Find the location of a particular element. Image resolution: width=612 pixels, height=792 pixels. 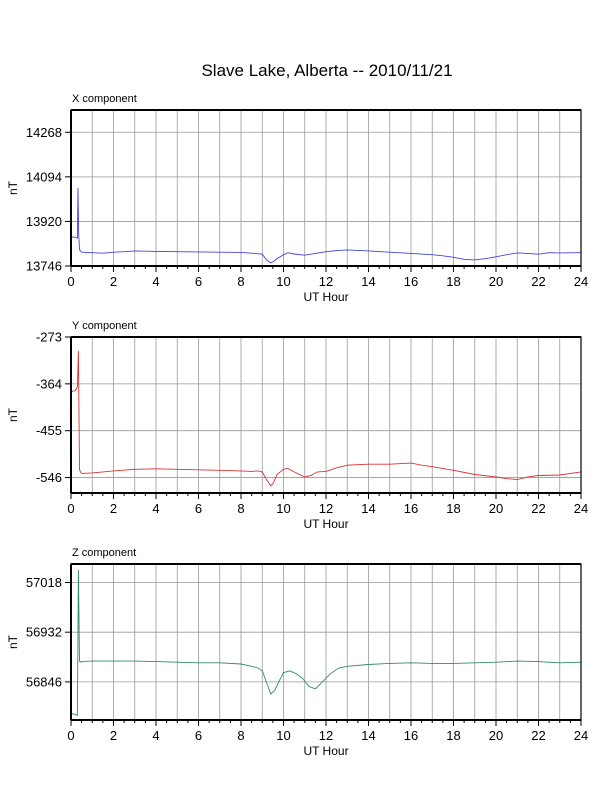

y-tick-label: 14094 is located at coordinates (44, 176).